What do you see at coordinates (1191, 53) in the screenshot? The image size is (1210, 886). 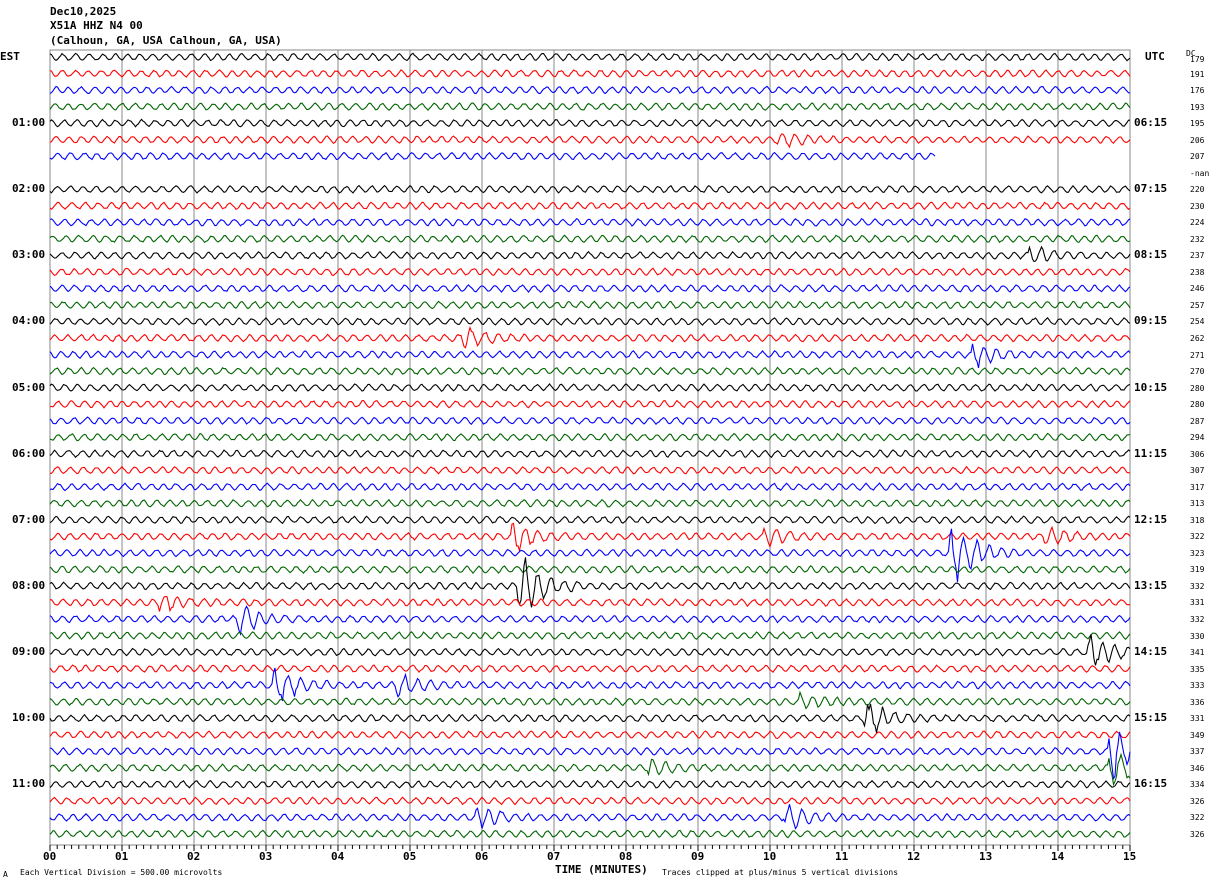 I see `dc-label: DC` at bounding box center [1191, 53].